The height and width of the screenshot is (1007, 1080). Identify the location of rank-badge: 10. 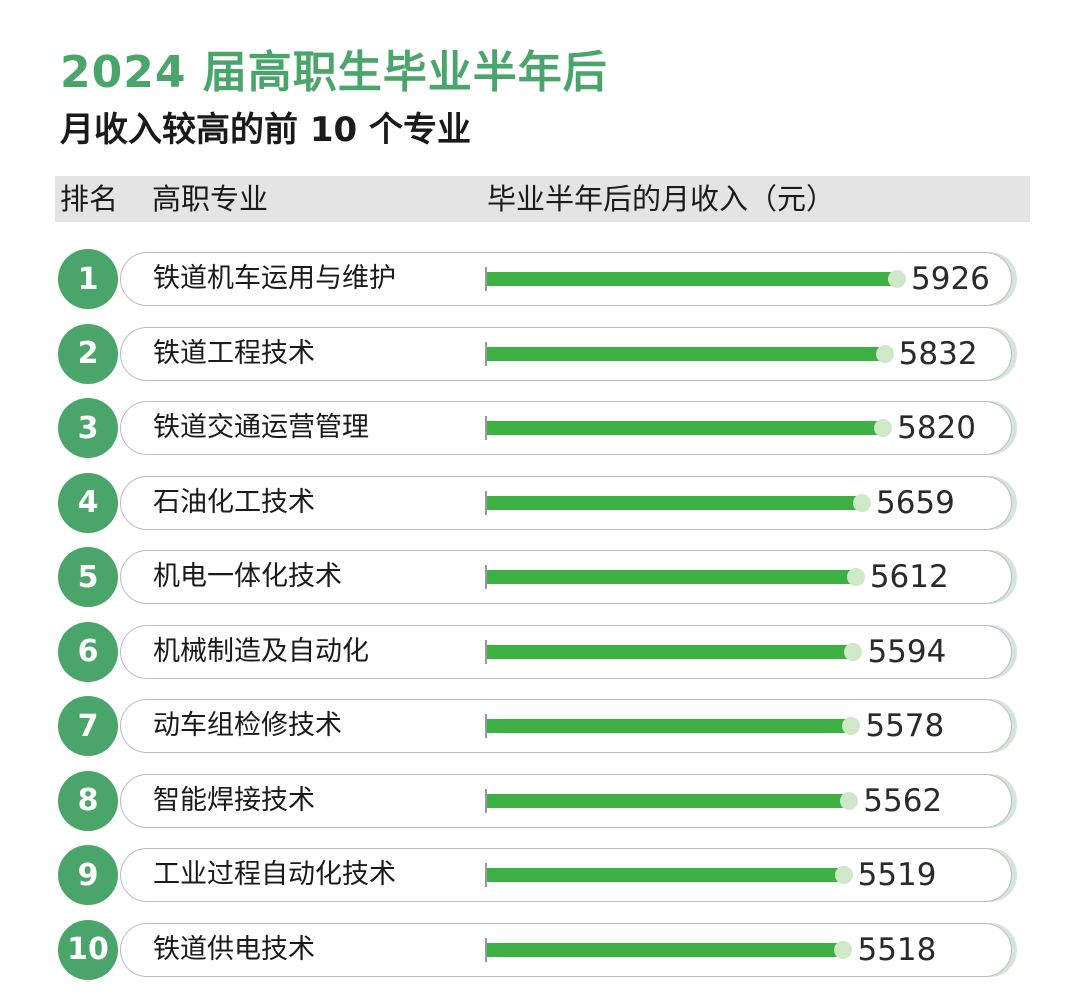
(88, 949).